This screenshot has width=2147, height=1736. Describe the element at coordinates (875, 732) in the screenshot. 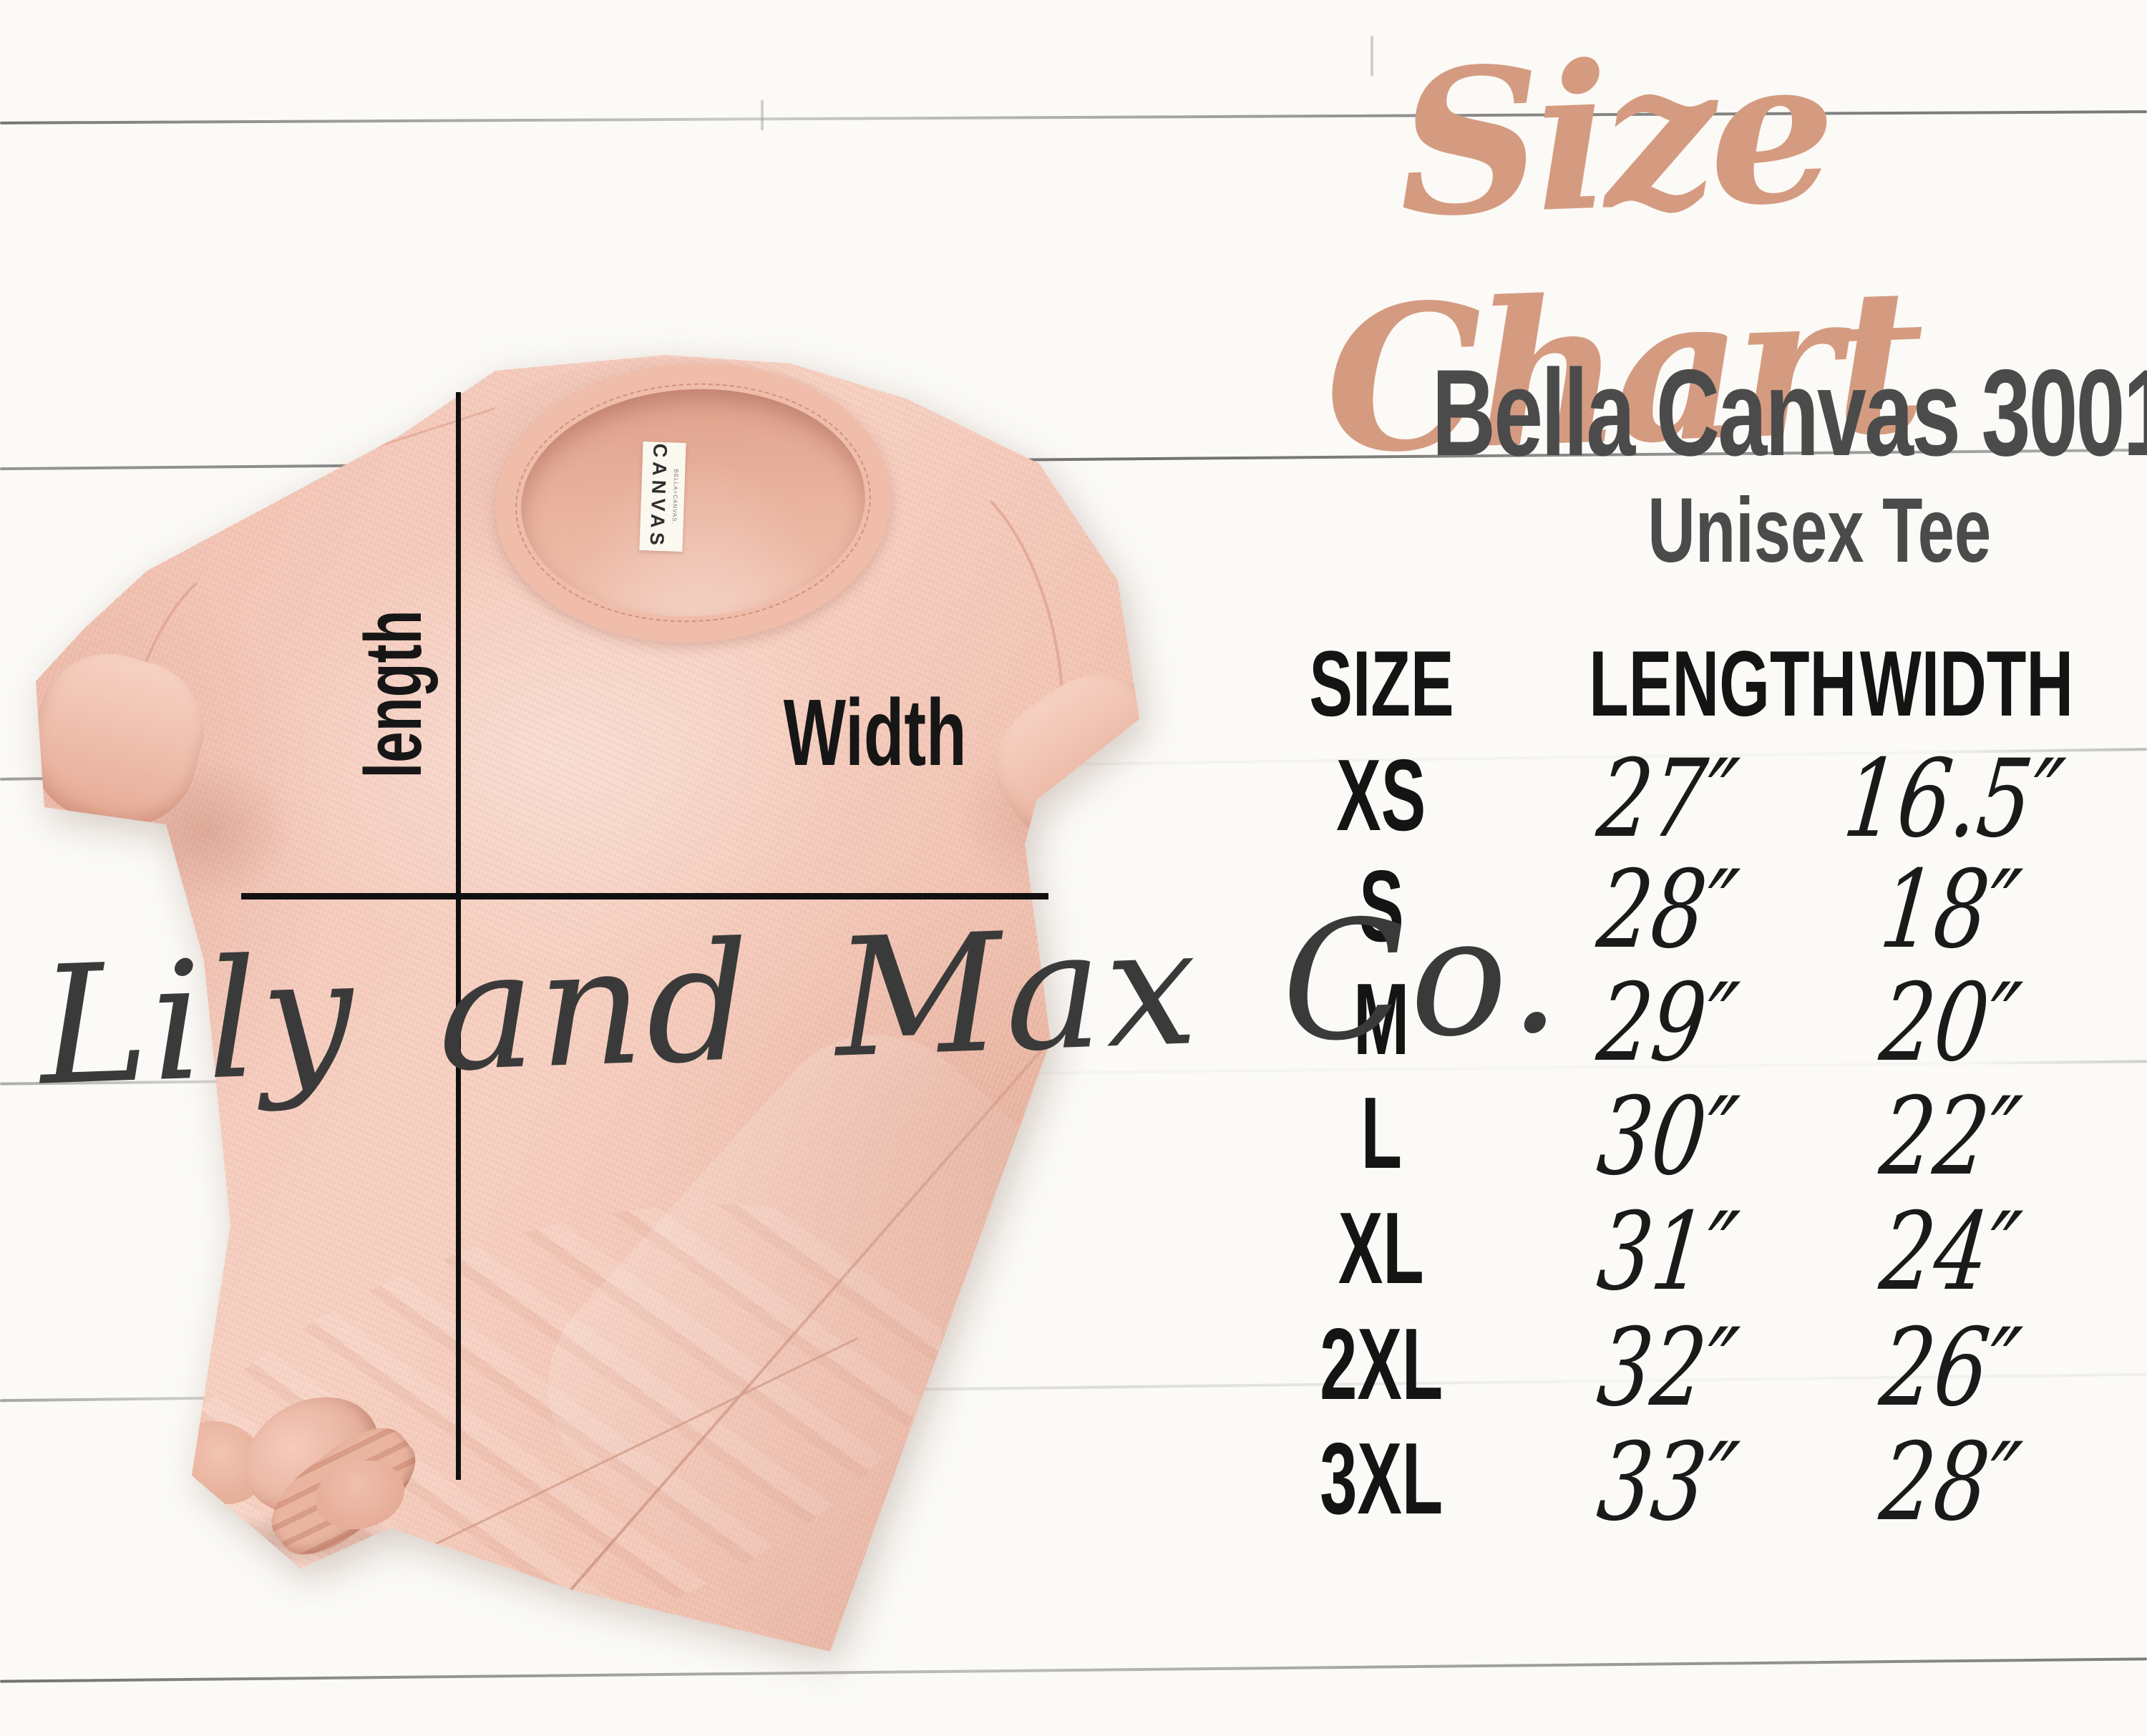

I see `width-label: Width` at that location.